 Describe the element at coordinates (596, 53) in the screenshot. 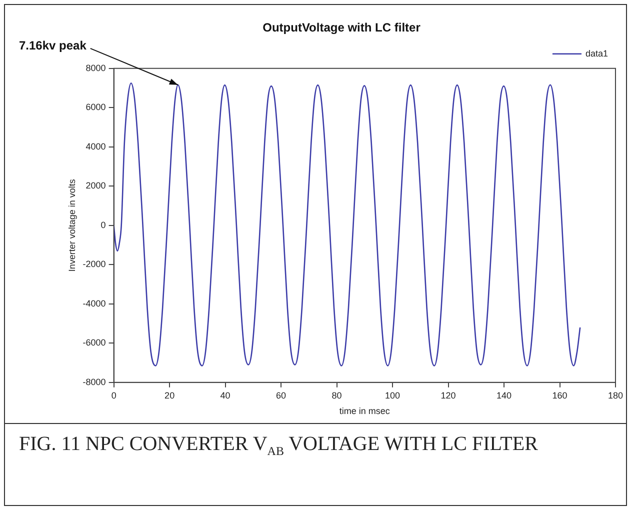

I see `legend-label: data1` at that location.